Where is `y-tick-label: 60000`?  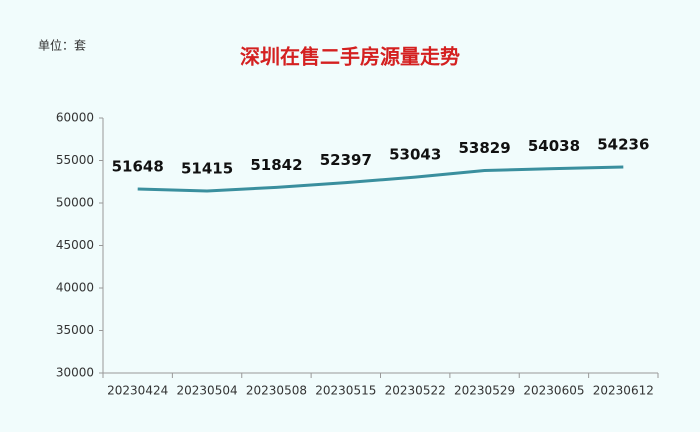
y-tick-label: 60000 is located at coordinates (75, 118).